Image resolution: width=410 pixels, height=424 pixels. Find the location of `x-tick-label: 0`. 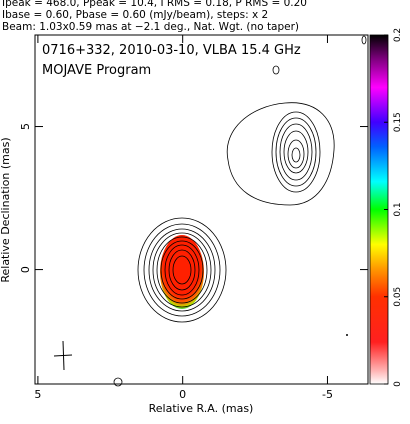

x-tick-label: 0 is located at coordinates (182, 394).